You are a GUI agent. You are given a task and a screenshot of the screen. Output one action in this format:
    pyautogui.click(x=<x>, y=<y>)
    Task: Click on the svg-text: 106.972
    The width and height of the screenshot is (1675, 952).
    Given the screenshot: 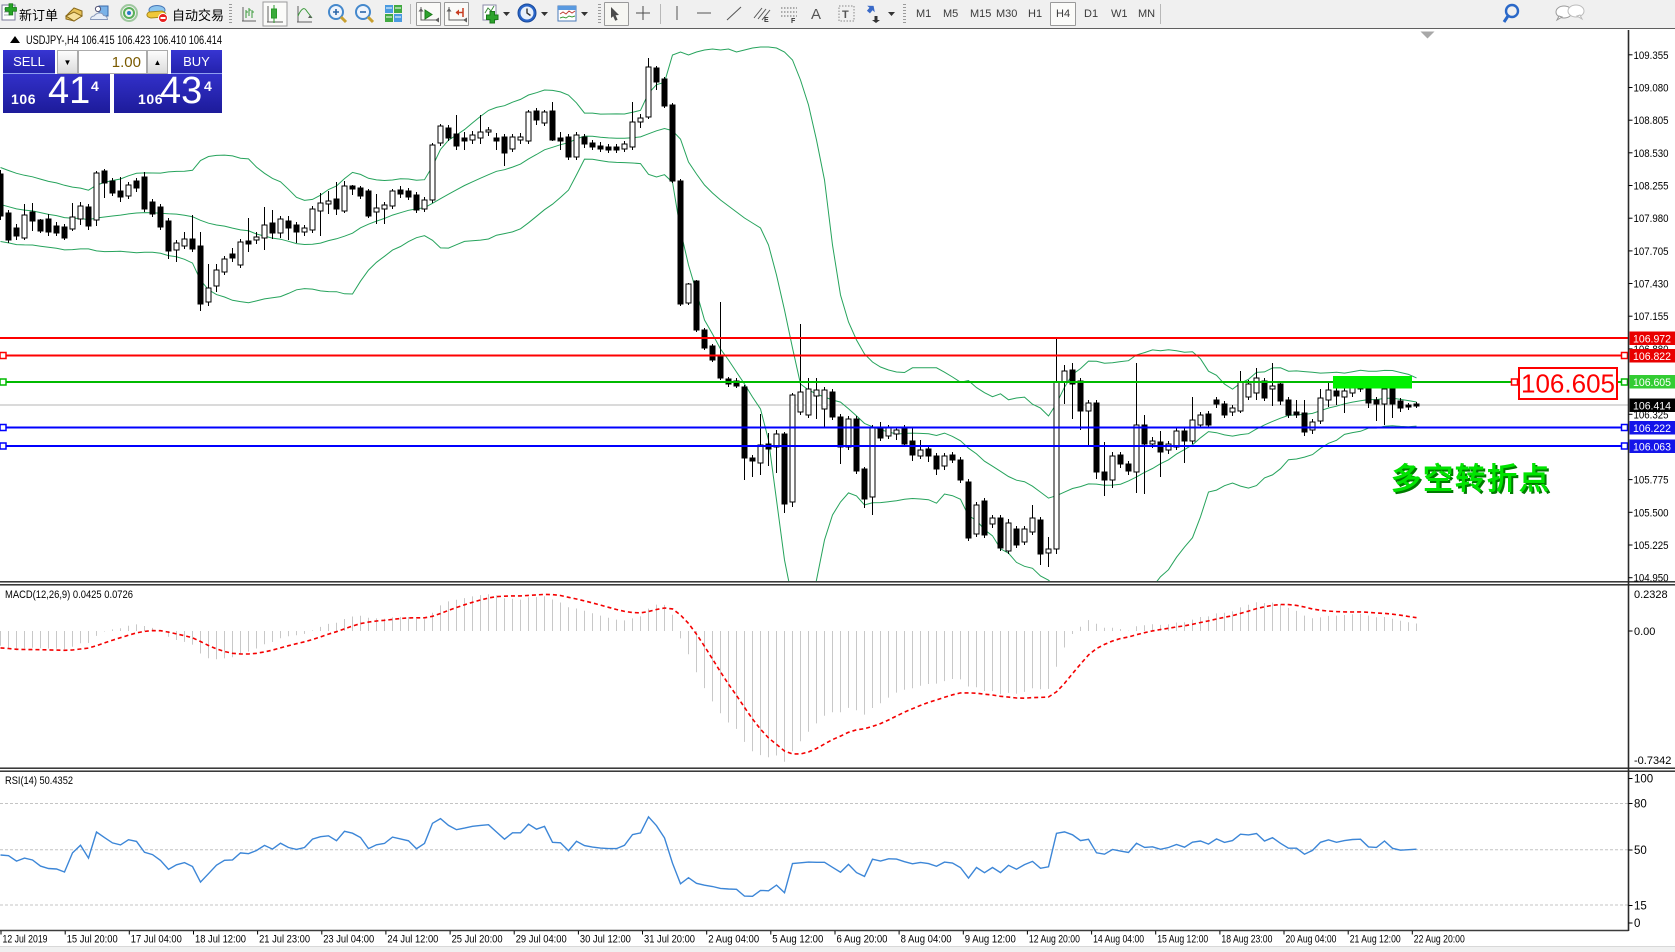 What is the action you would take?
    pyautogui.click(x=1652, y=340)
    